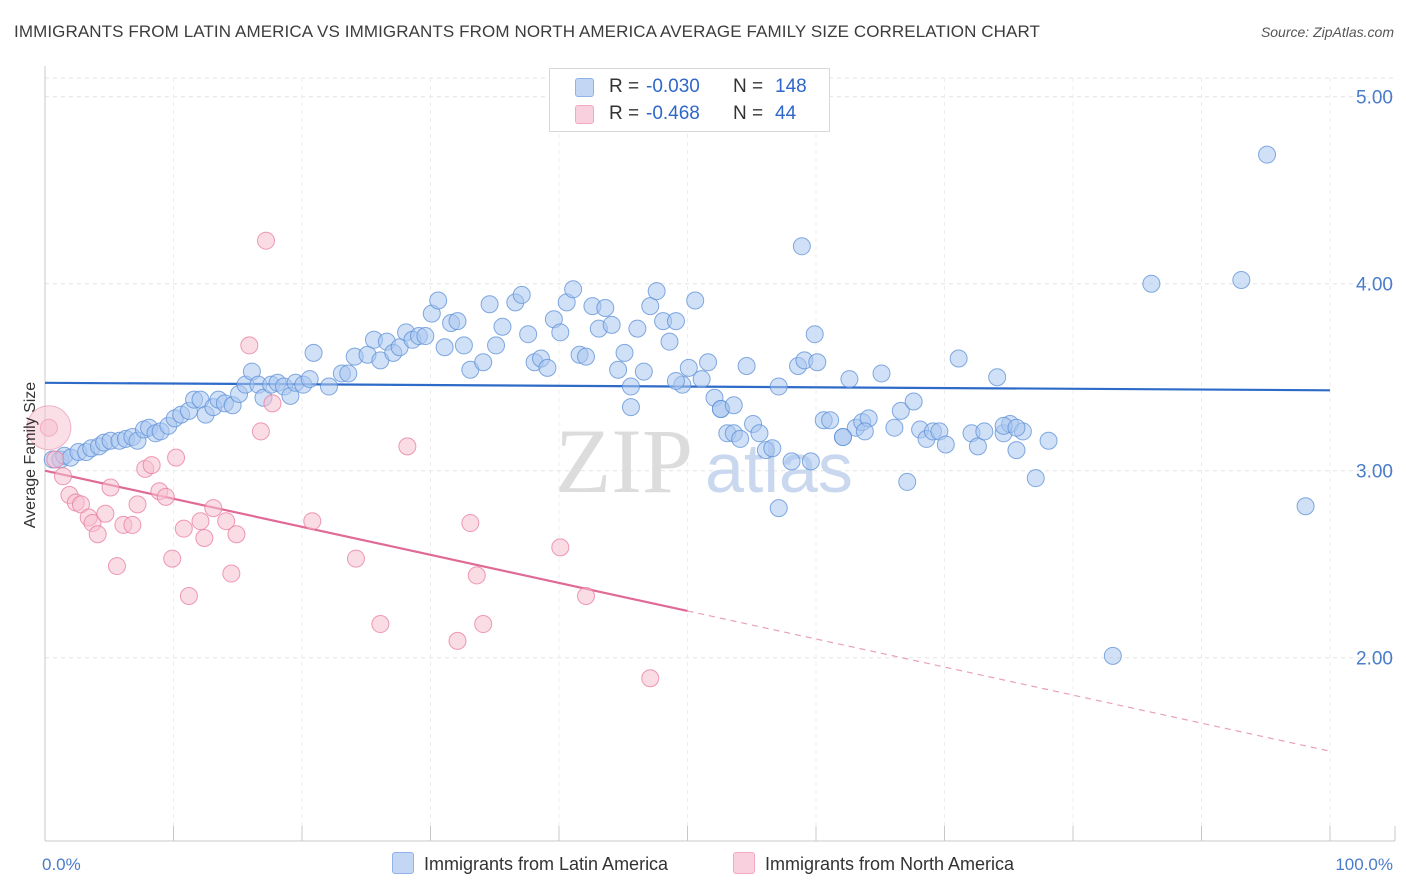  I want to click on stats-legend: R = -0.030 N = 148 R = -0.468 N = 44, so click(689, 100).